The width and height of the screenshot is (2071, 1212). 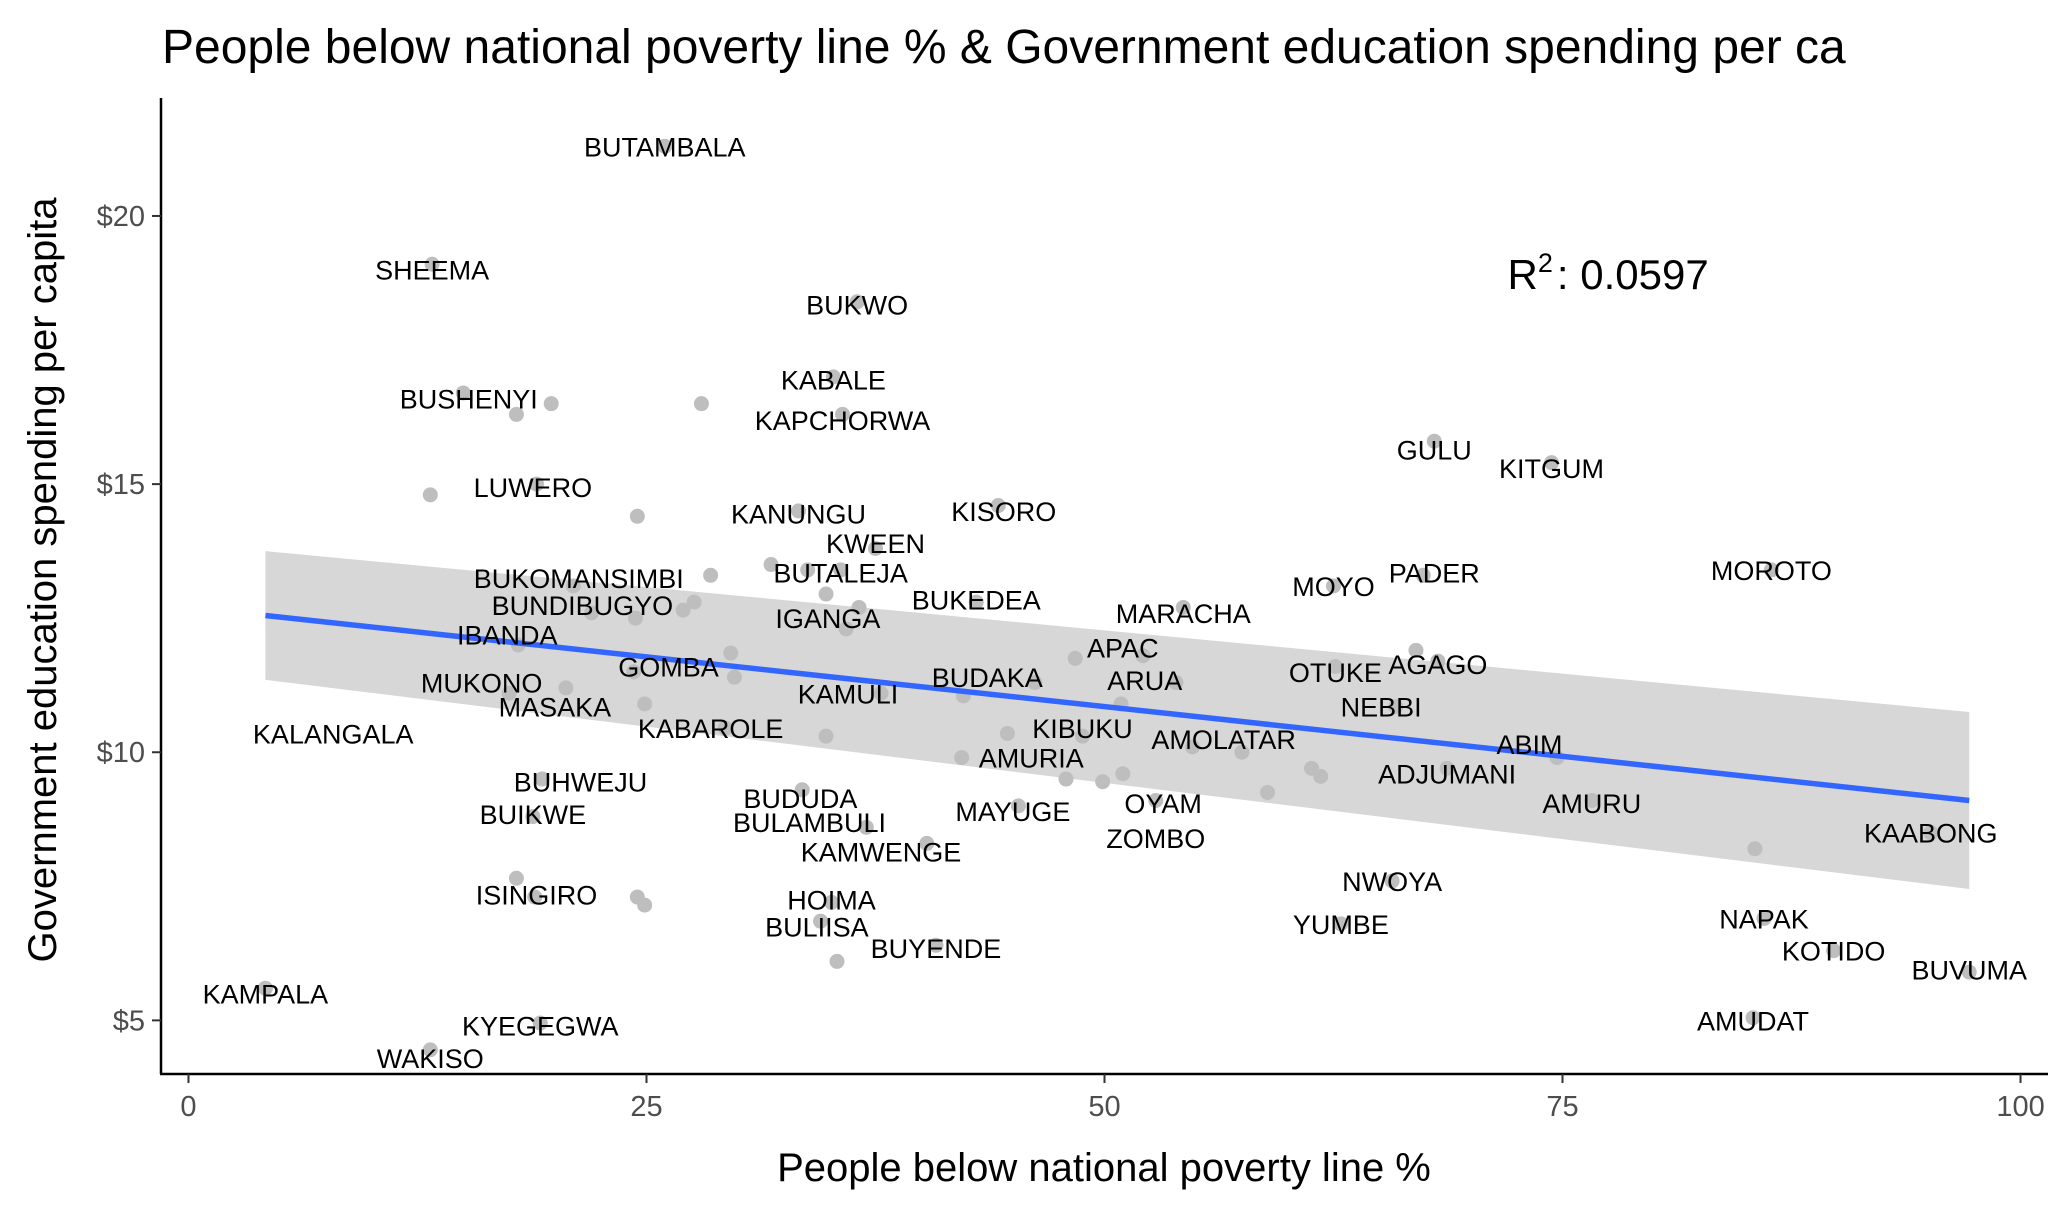 What do you see at coordinates (1392, 882) in the screenshot?
I see `point-label: NWOYA` at bounding box center [1392, 882].